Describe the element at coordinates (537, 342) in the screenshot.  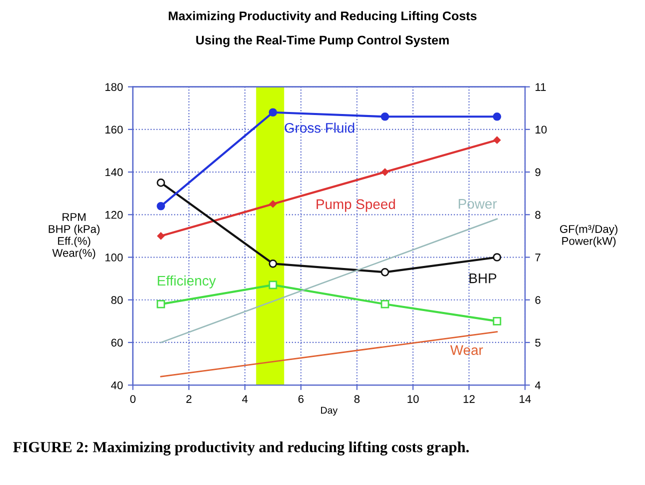
I see `y2-tick-label: 5` at that location.